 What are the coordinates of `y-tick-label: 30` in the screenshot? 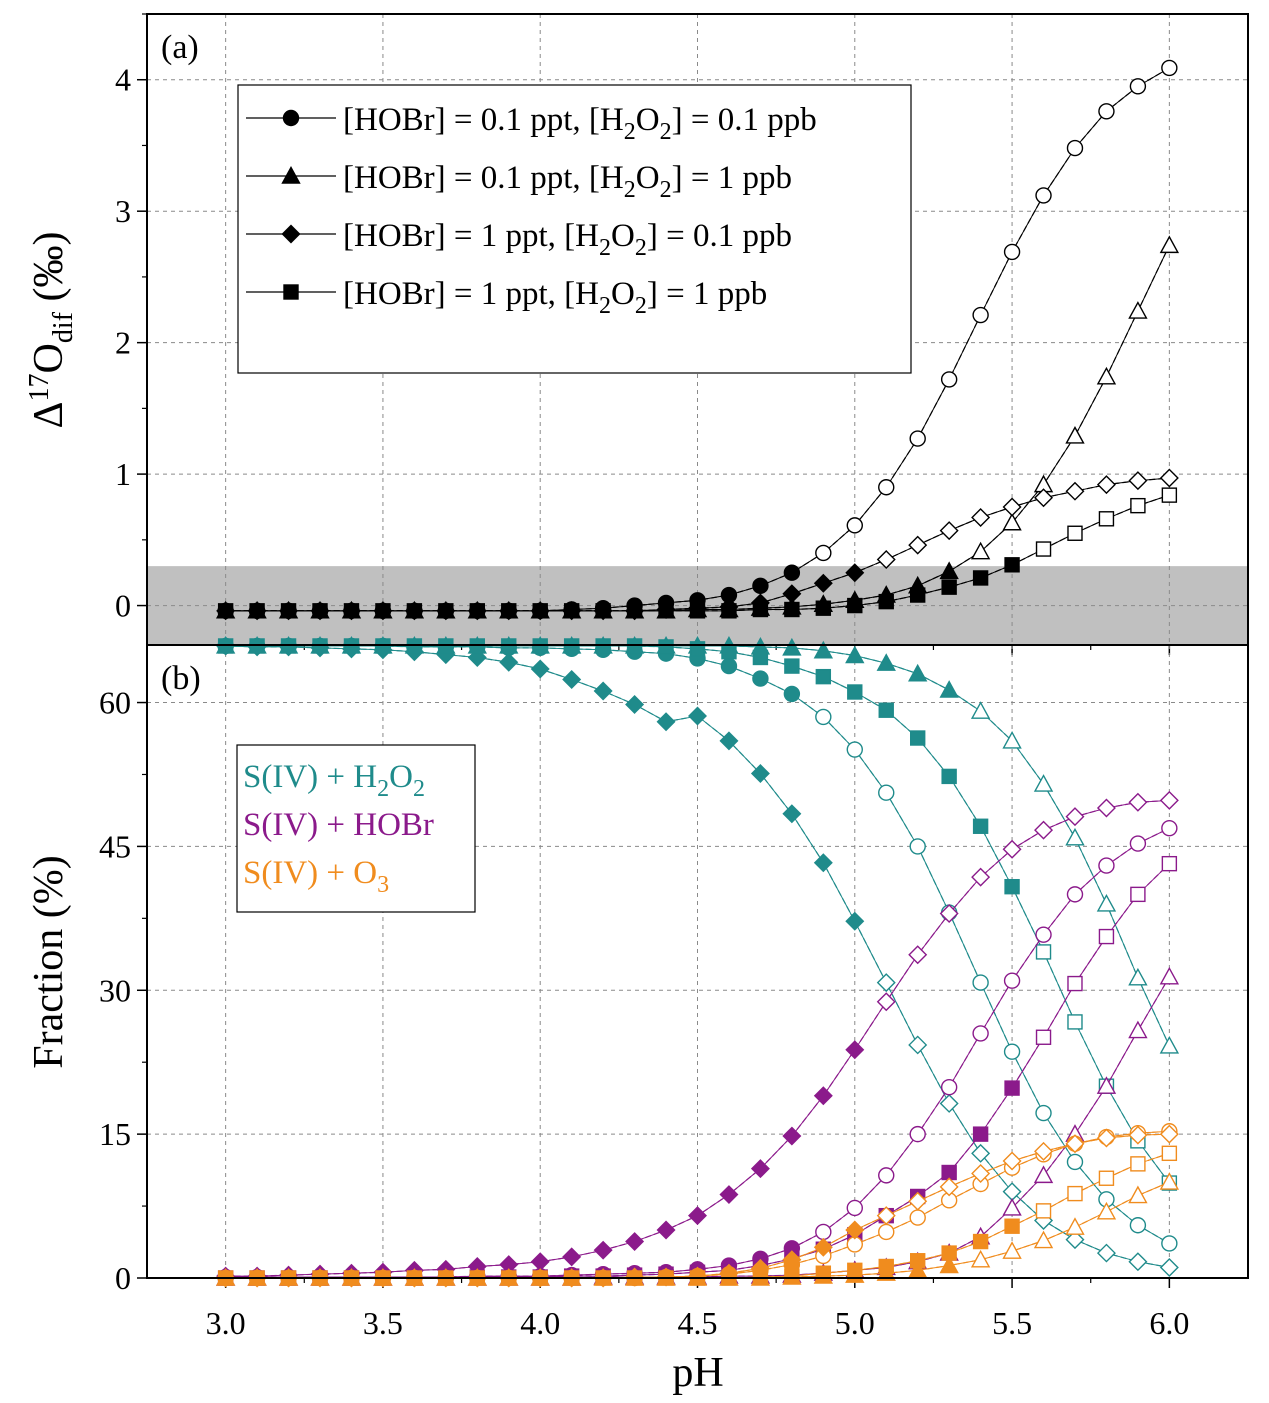 It's located at (115, 990).